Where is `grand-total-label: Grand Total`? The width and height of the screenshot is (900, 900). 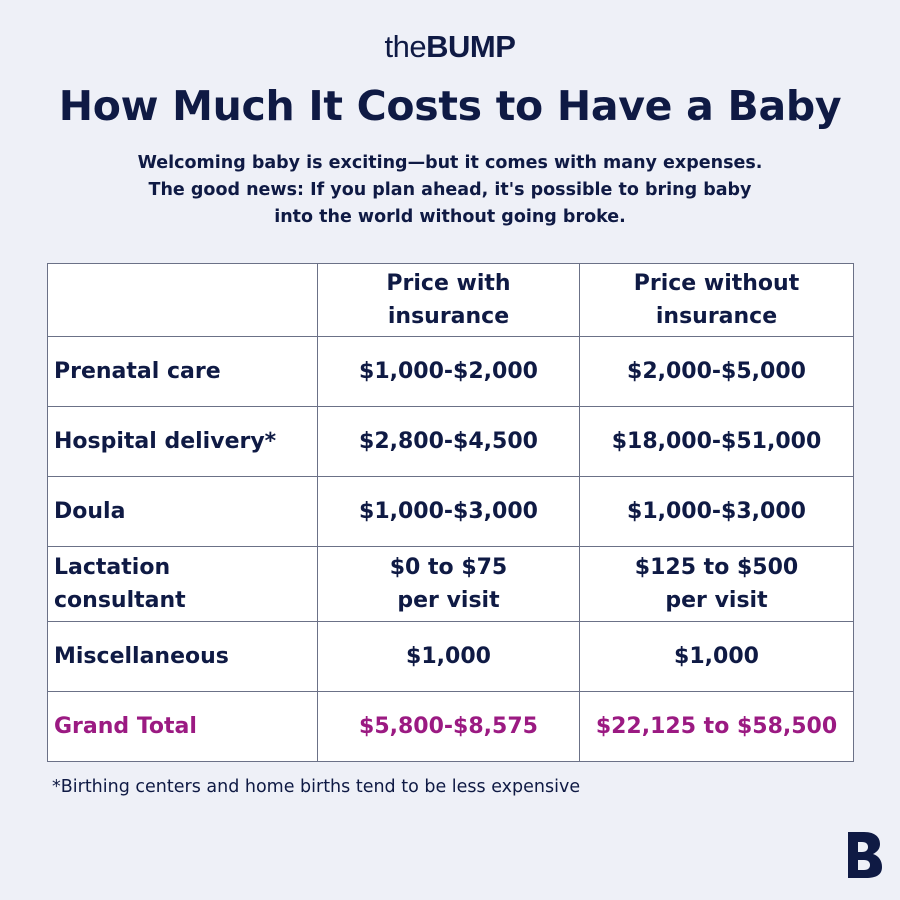
grand-total-label: Grand Total is located at coordinates (182, 726).